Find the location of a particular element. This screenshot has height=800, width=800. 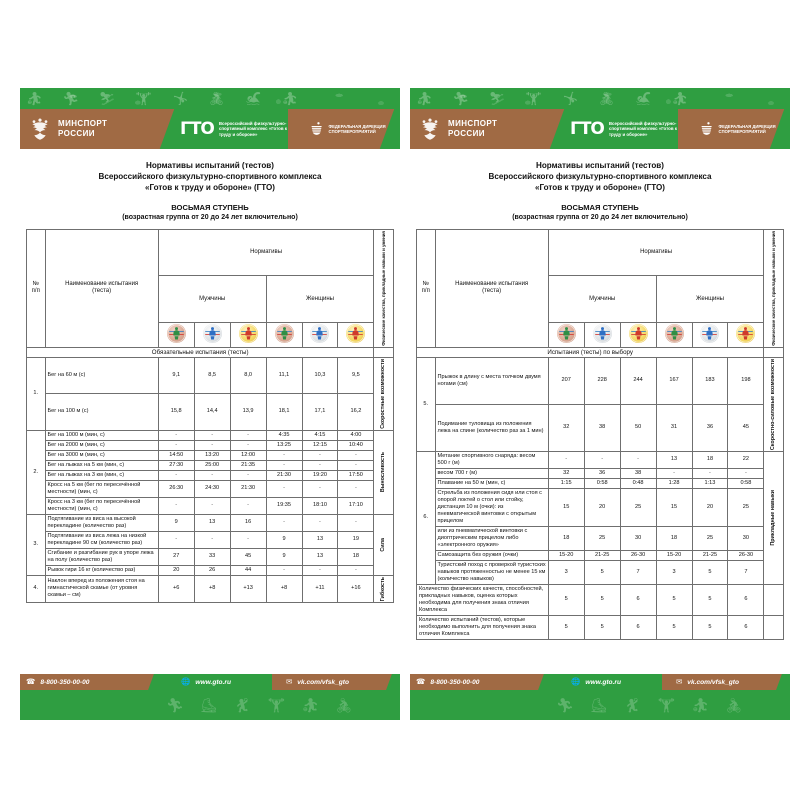

value-cell: 21-25 is located at coordinates (710, 555).